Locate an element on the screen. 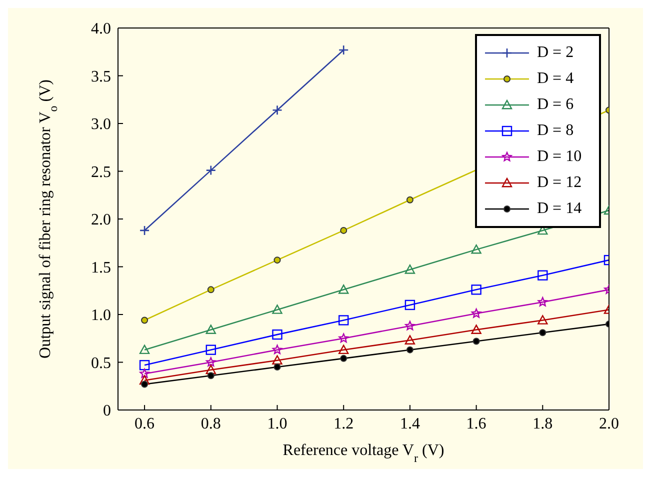  y-tick-label: 1.5 is located at coordinates (101, 267).